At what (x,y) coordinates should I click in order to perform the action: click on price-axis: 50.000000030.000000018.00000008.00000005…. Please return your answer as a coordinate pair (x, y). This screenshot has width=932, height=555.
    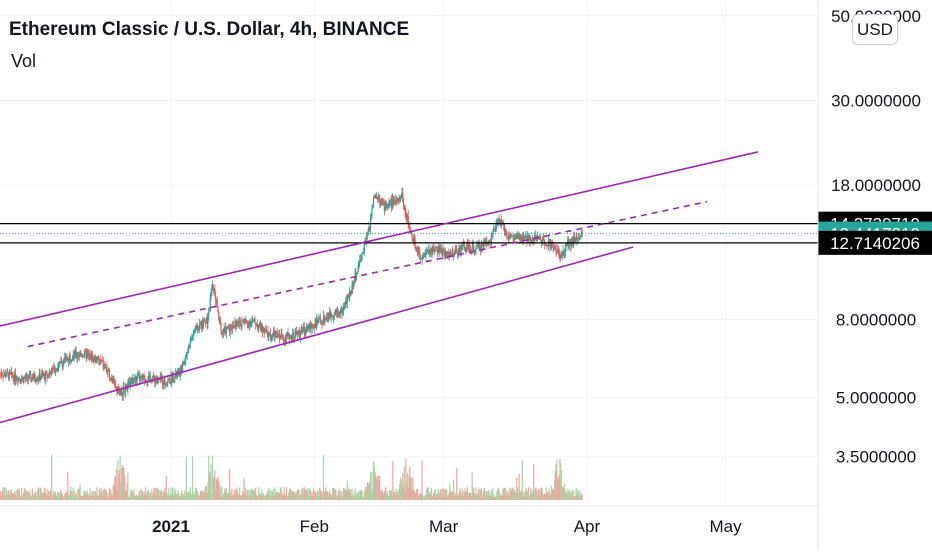
    Looking at the image, I should click on (876, 237).